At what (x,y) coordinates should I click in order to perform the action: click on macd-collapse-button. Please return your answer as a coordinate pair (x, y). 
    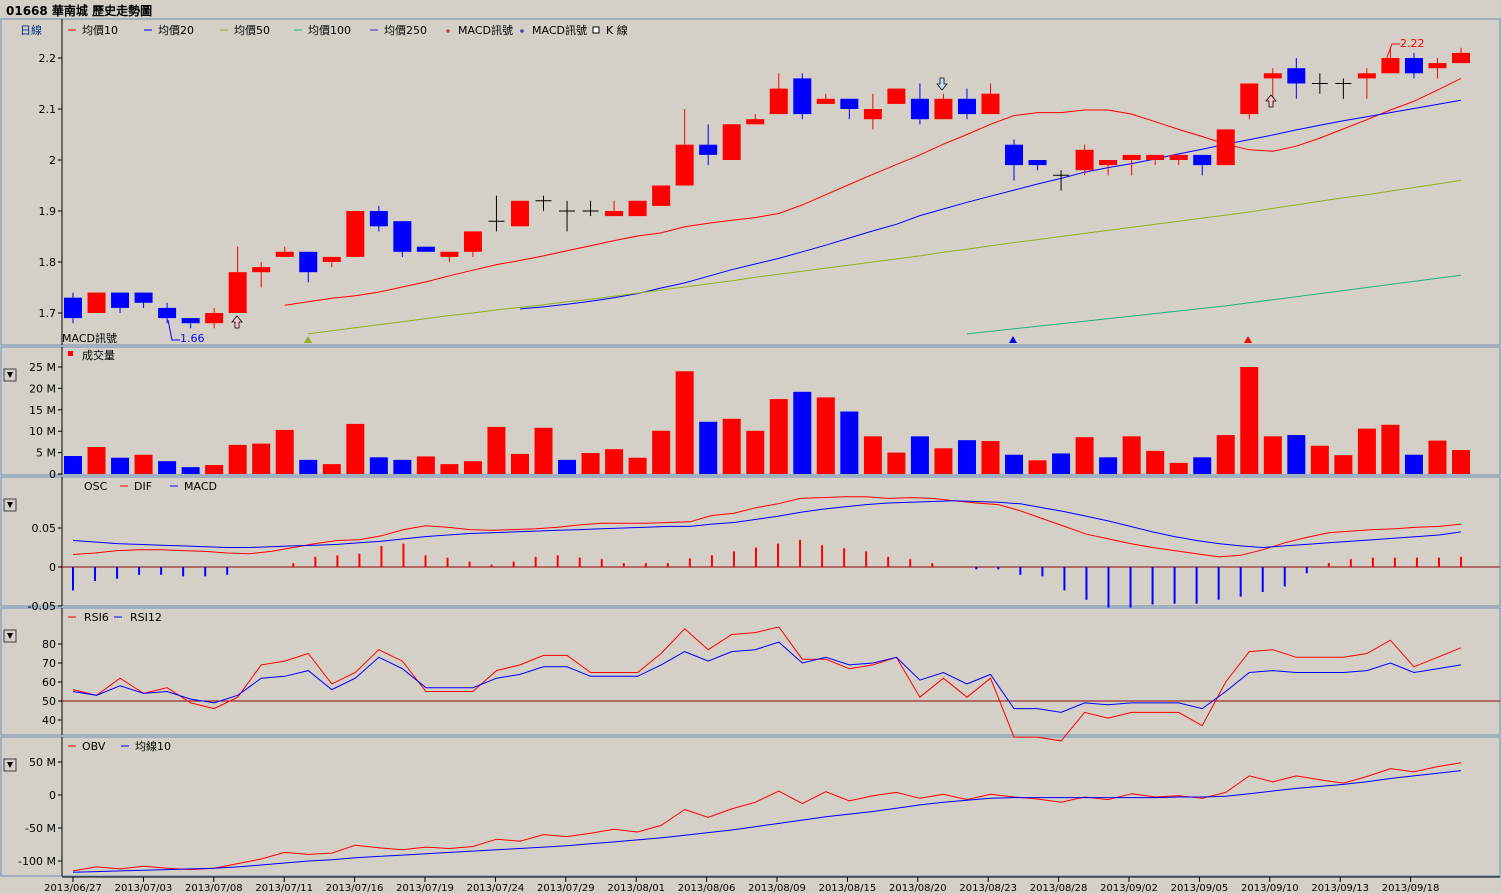
    Looking at the image, I should click on (10, 505).